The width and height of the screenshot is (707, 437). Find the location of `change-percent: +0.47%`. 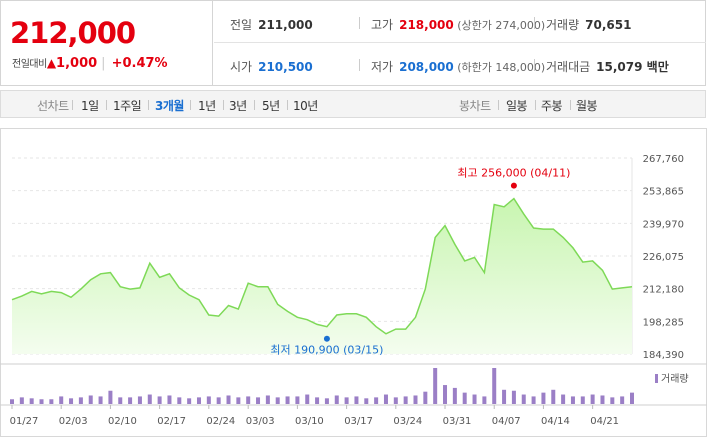

change-percent: +0.47% is located at coordinates (139, 63).